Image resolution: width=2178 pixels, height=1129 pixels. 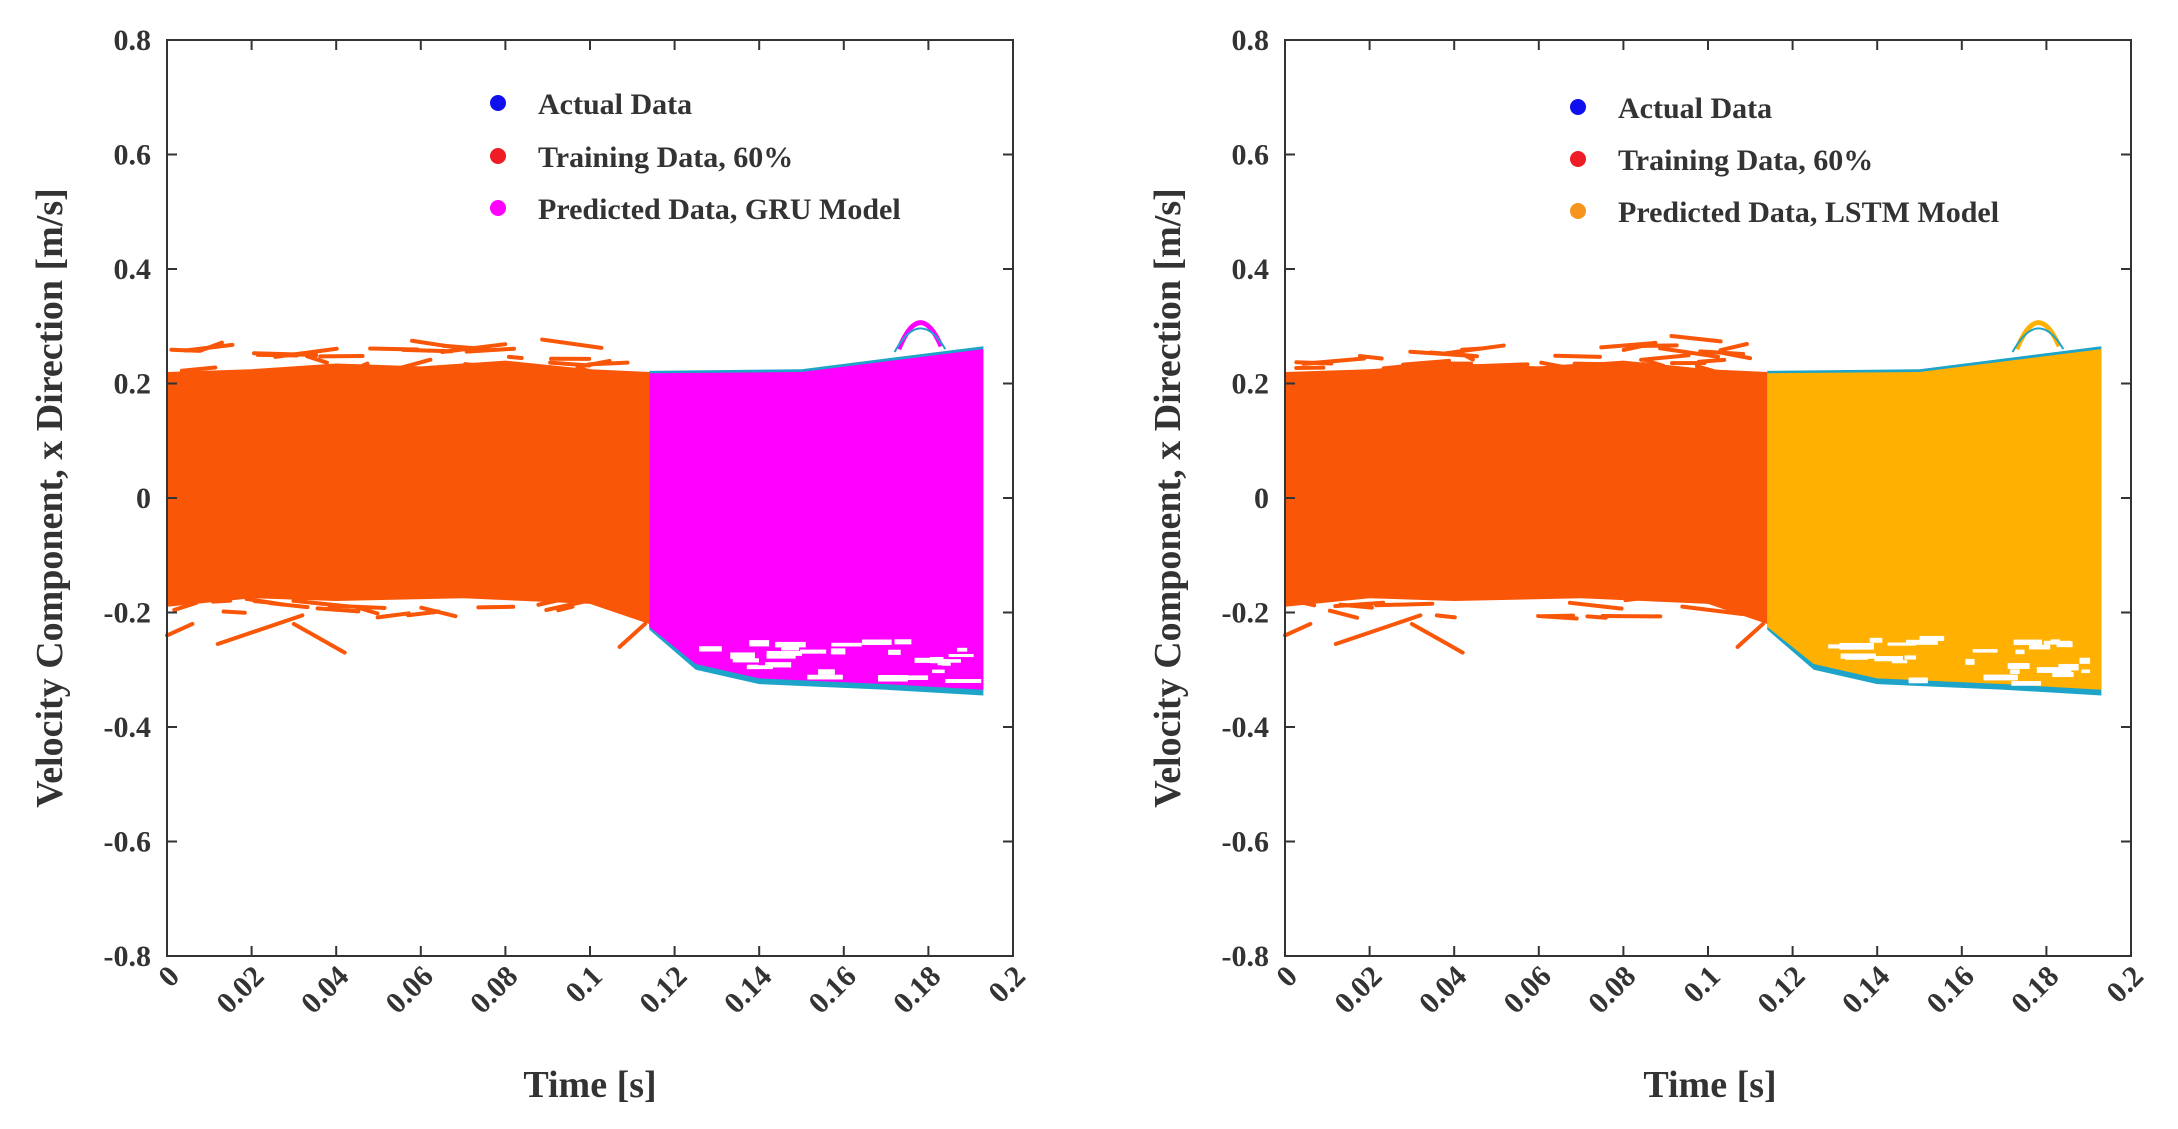 I want to click on right-legend-marker-predicted, so click(x=1578, y=211).